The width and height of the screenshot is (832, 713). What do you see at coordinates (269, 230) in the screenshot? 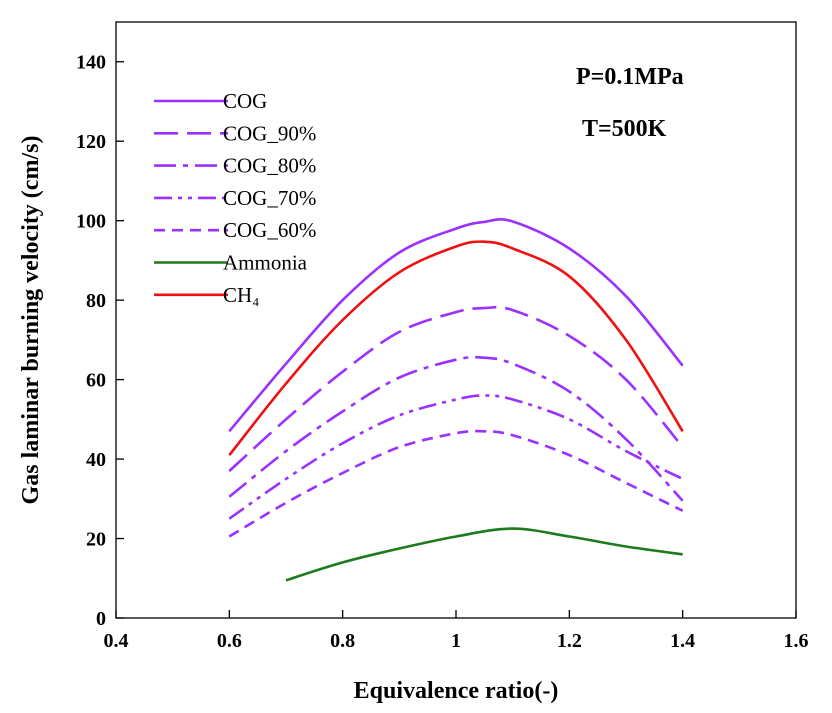
I see `legend-label-cog-60: COG_60%` at bounding box center [269, 230].